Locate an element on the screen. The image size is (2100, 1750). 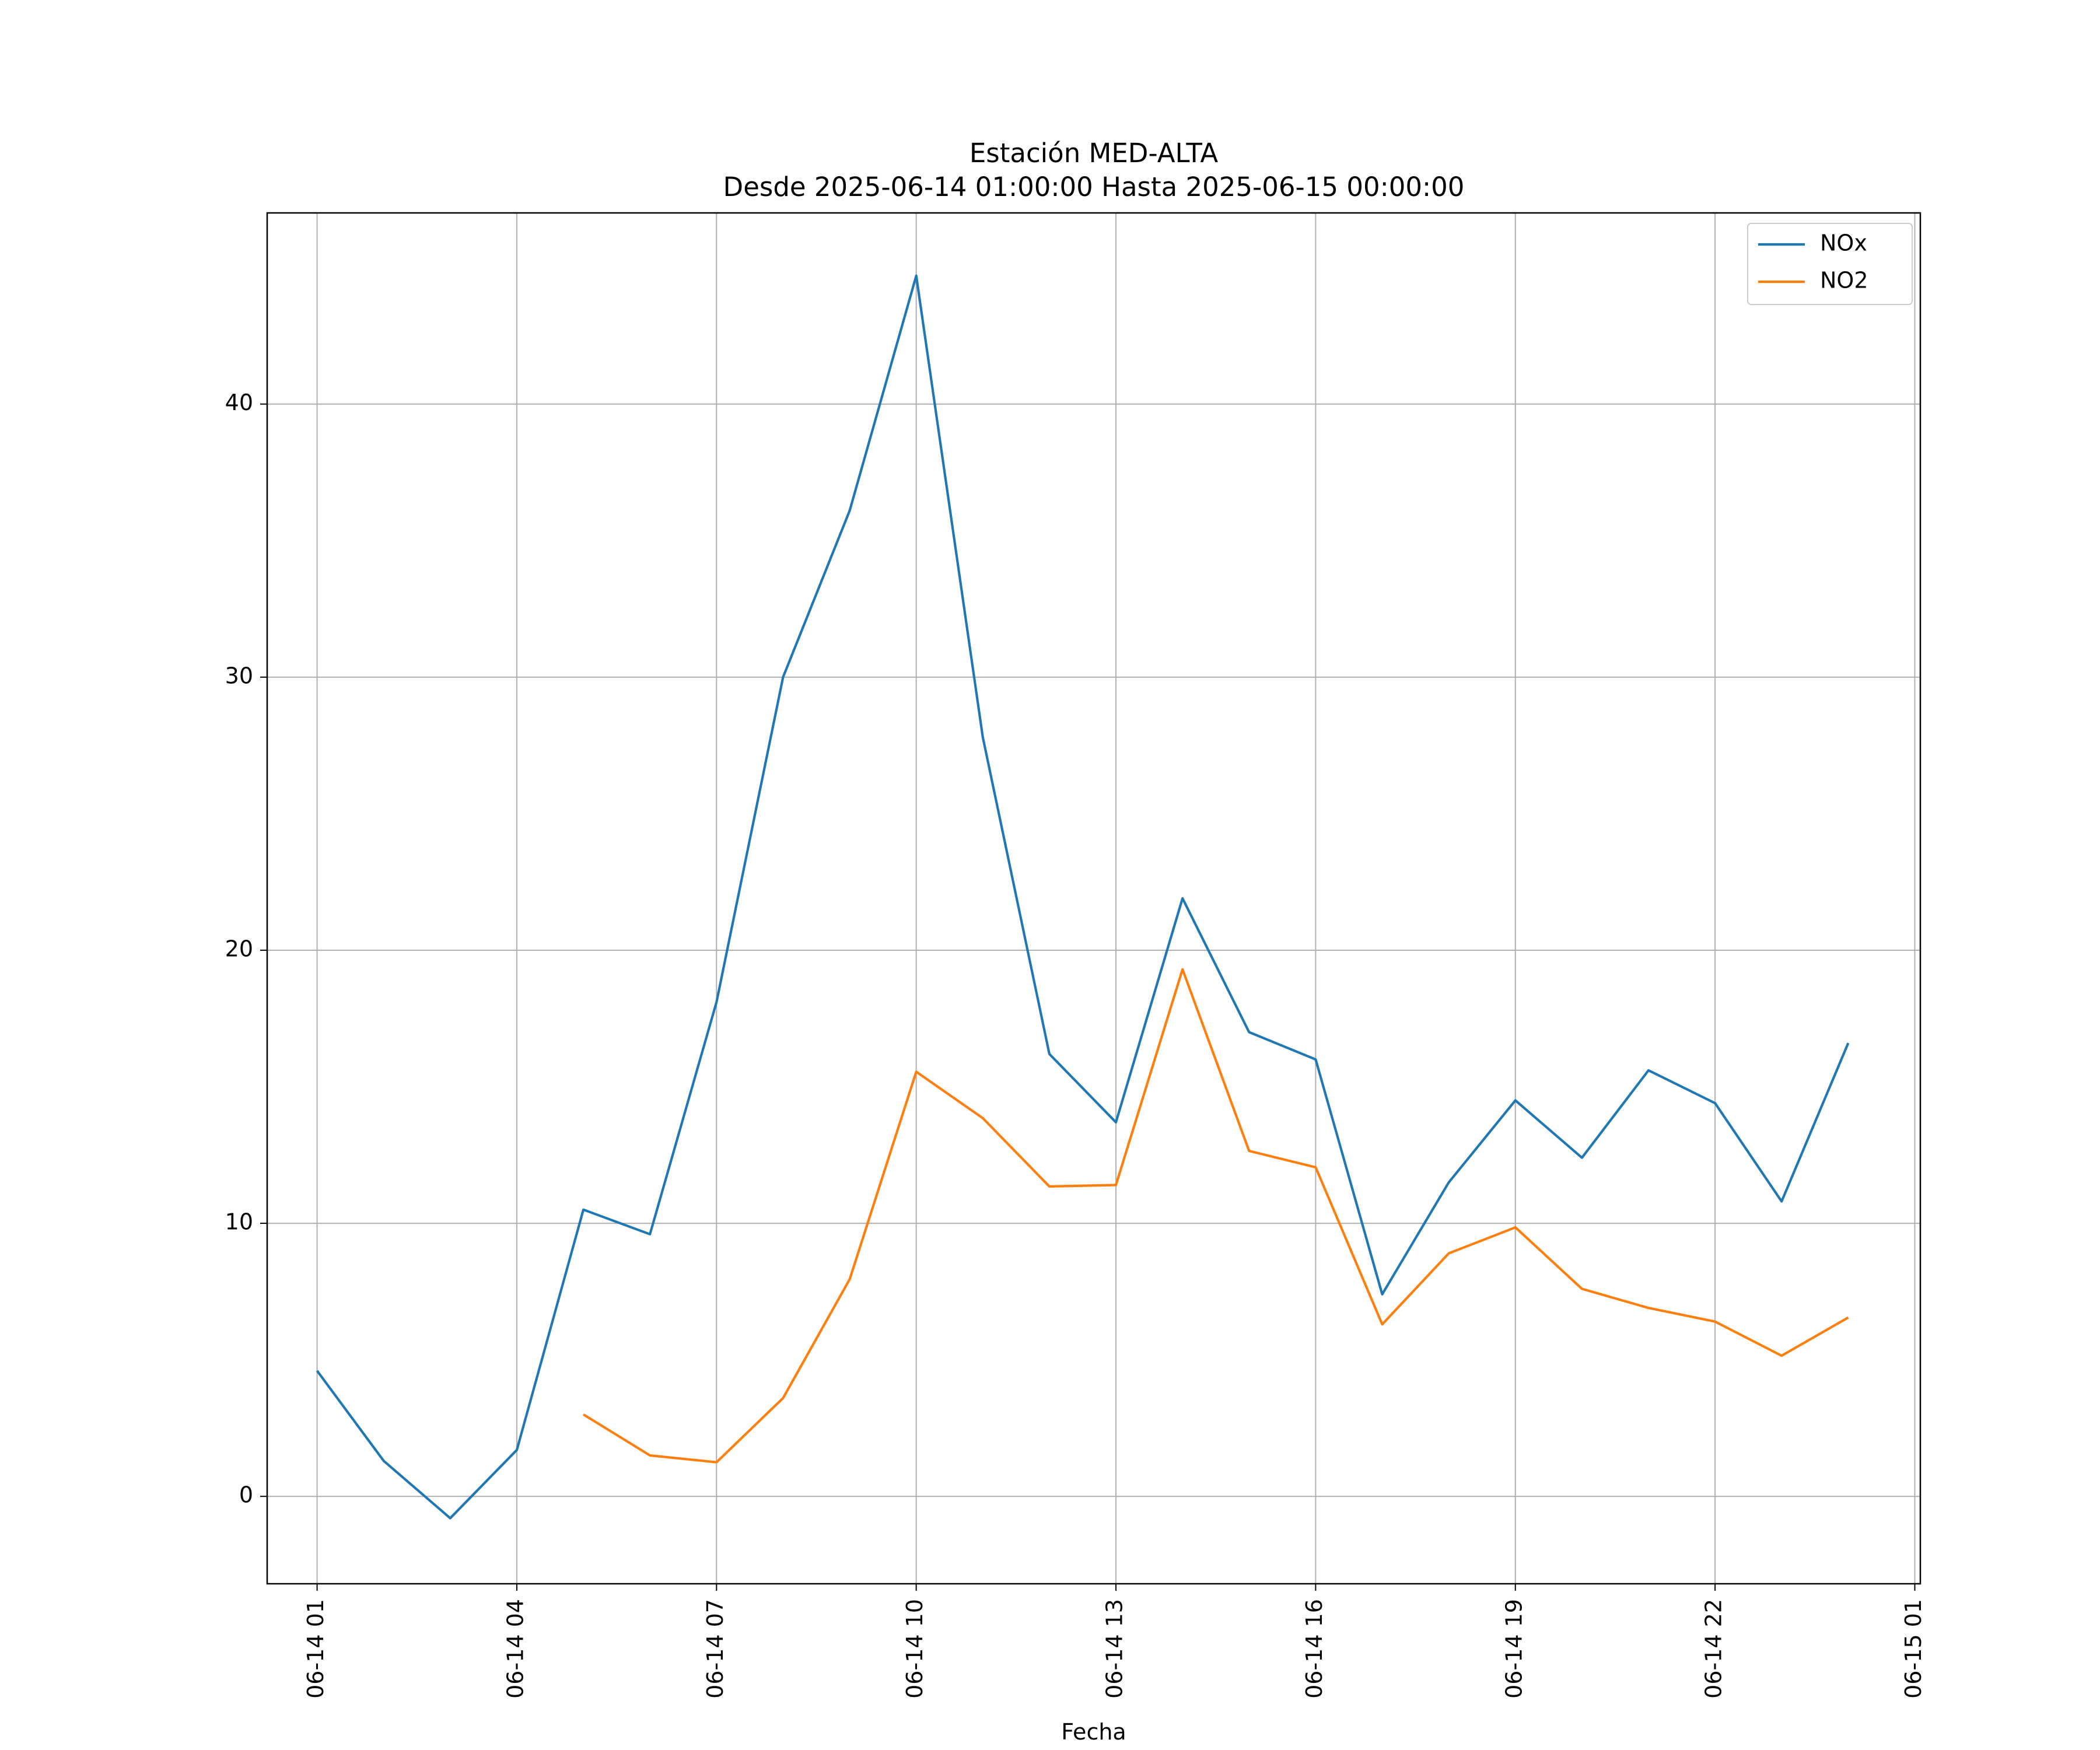
x-tick-label: 06-14 16 is located at coordinates (1314, 1649).